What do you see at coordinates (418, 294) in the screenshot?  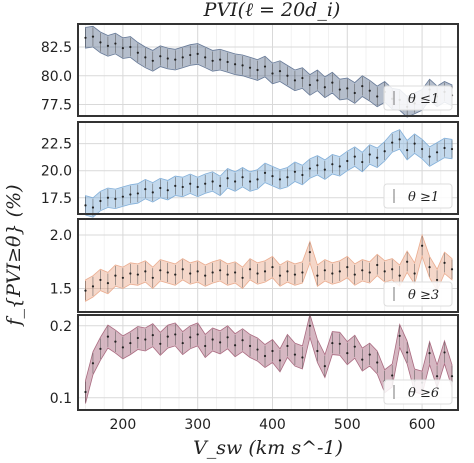 I see `legend: θ ≥3` at bounding box center [418, 294].